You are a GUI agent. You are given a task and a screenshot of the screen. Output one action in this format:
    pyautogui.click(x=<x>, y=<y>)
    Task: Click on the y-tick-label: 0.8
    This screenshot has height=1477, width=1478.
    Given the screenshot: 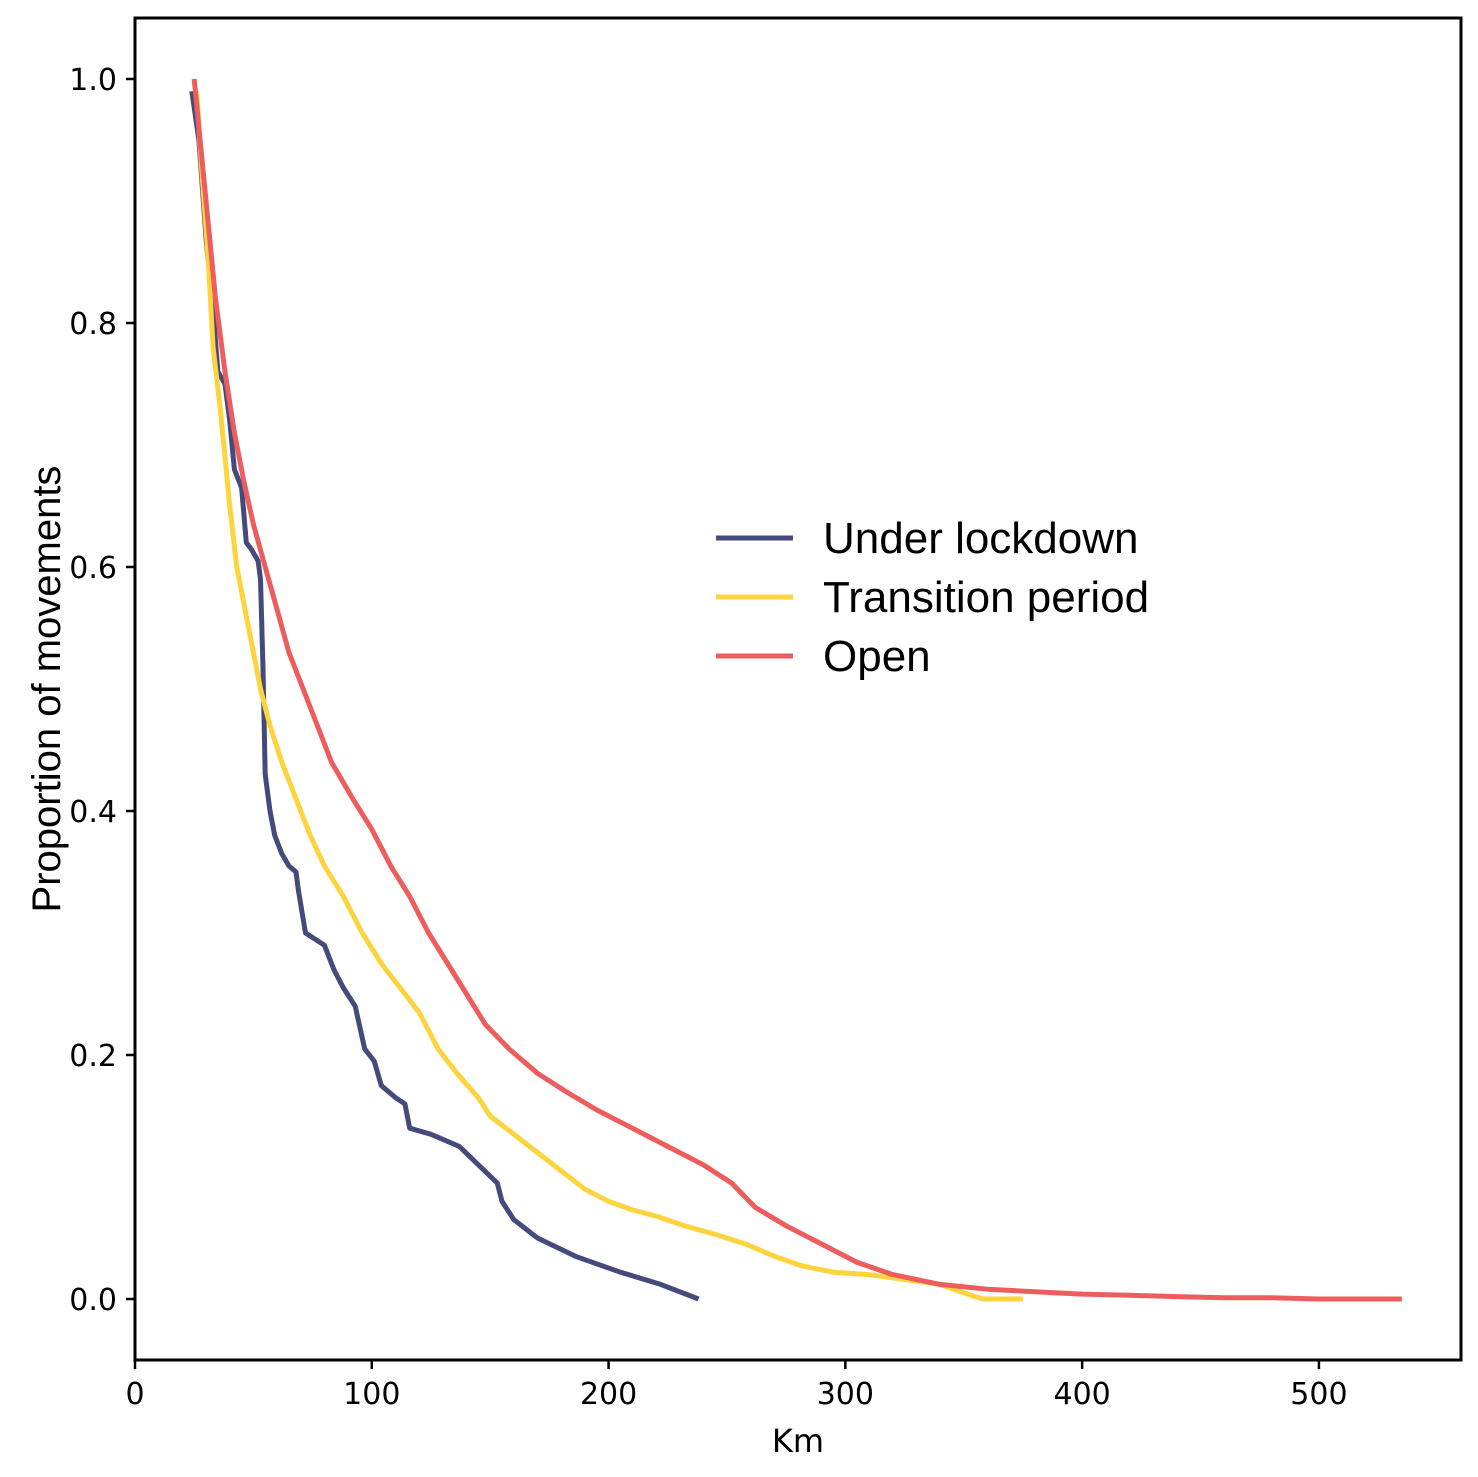 What is the action you would take?
    pyautogui.click(x=93, y=324)
    